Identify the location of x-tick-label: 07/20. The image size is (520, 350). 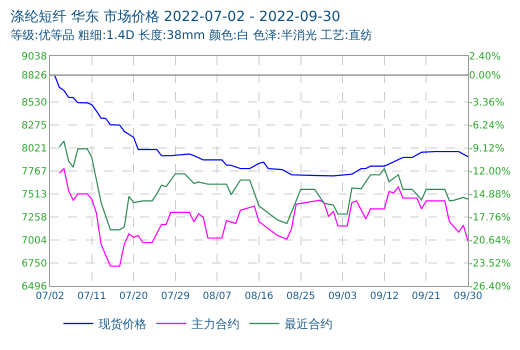
(133, 296).